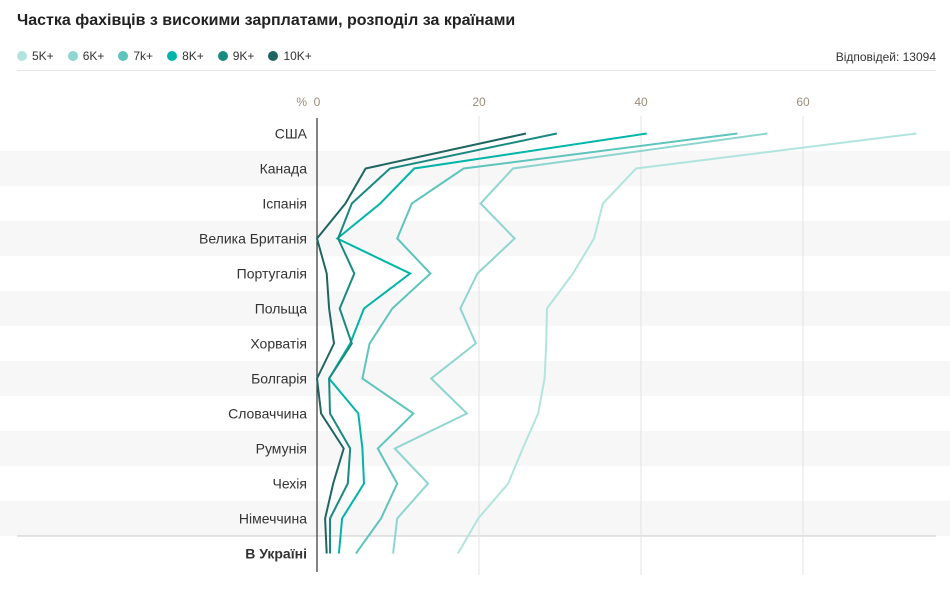  Describe the element at coordinates (276, 554) in the screenshot. I see `category-label: В Україні` at that location.